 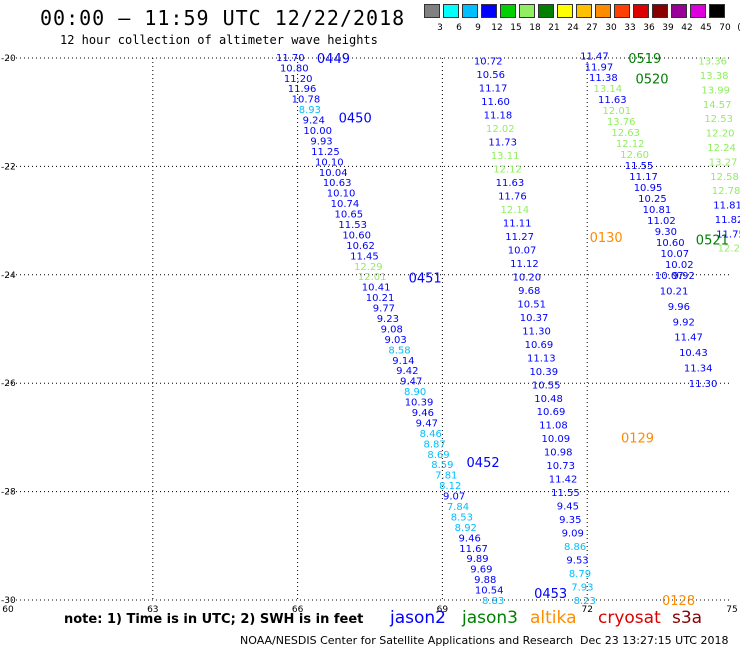 I want to click on data-label: 10.39, so click(x=419, y=403).